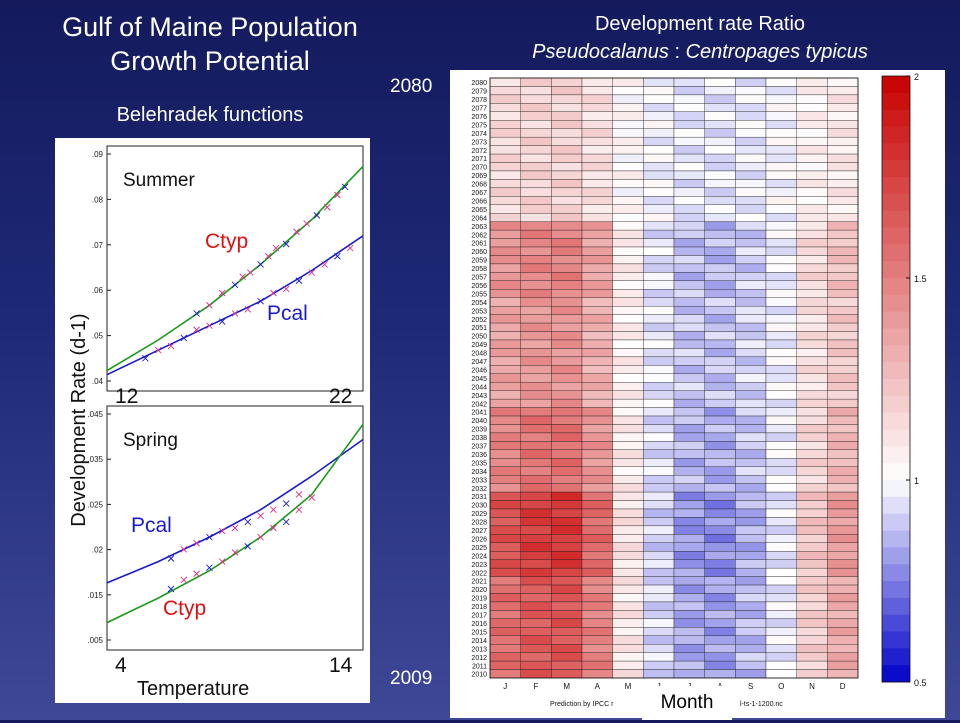 This screenshot has height=723, width=960. Describe the element at coordinates (479, 370) in the screenshot. I see `year-tick-2046: 2046` at that location.